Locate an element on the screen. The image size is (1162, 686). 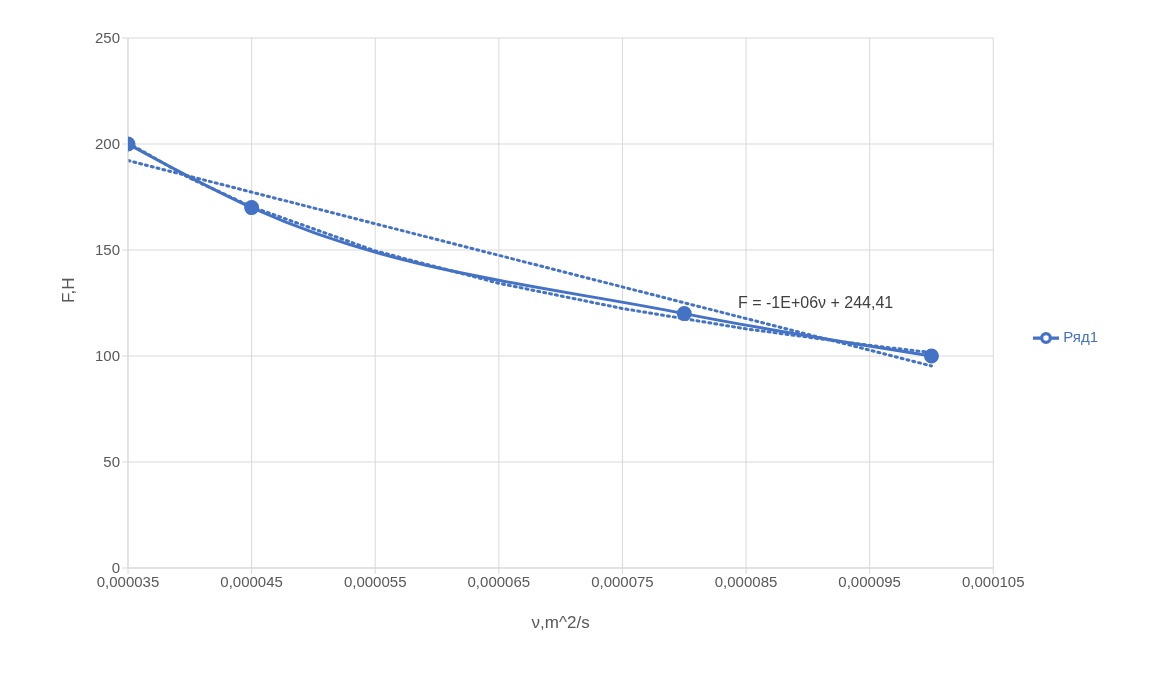
x-tick-label: 0,000105 is located at coordinates (993, 581).